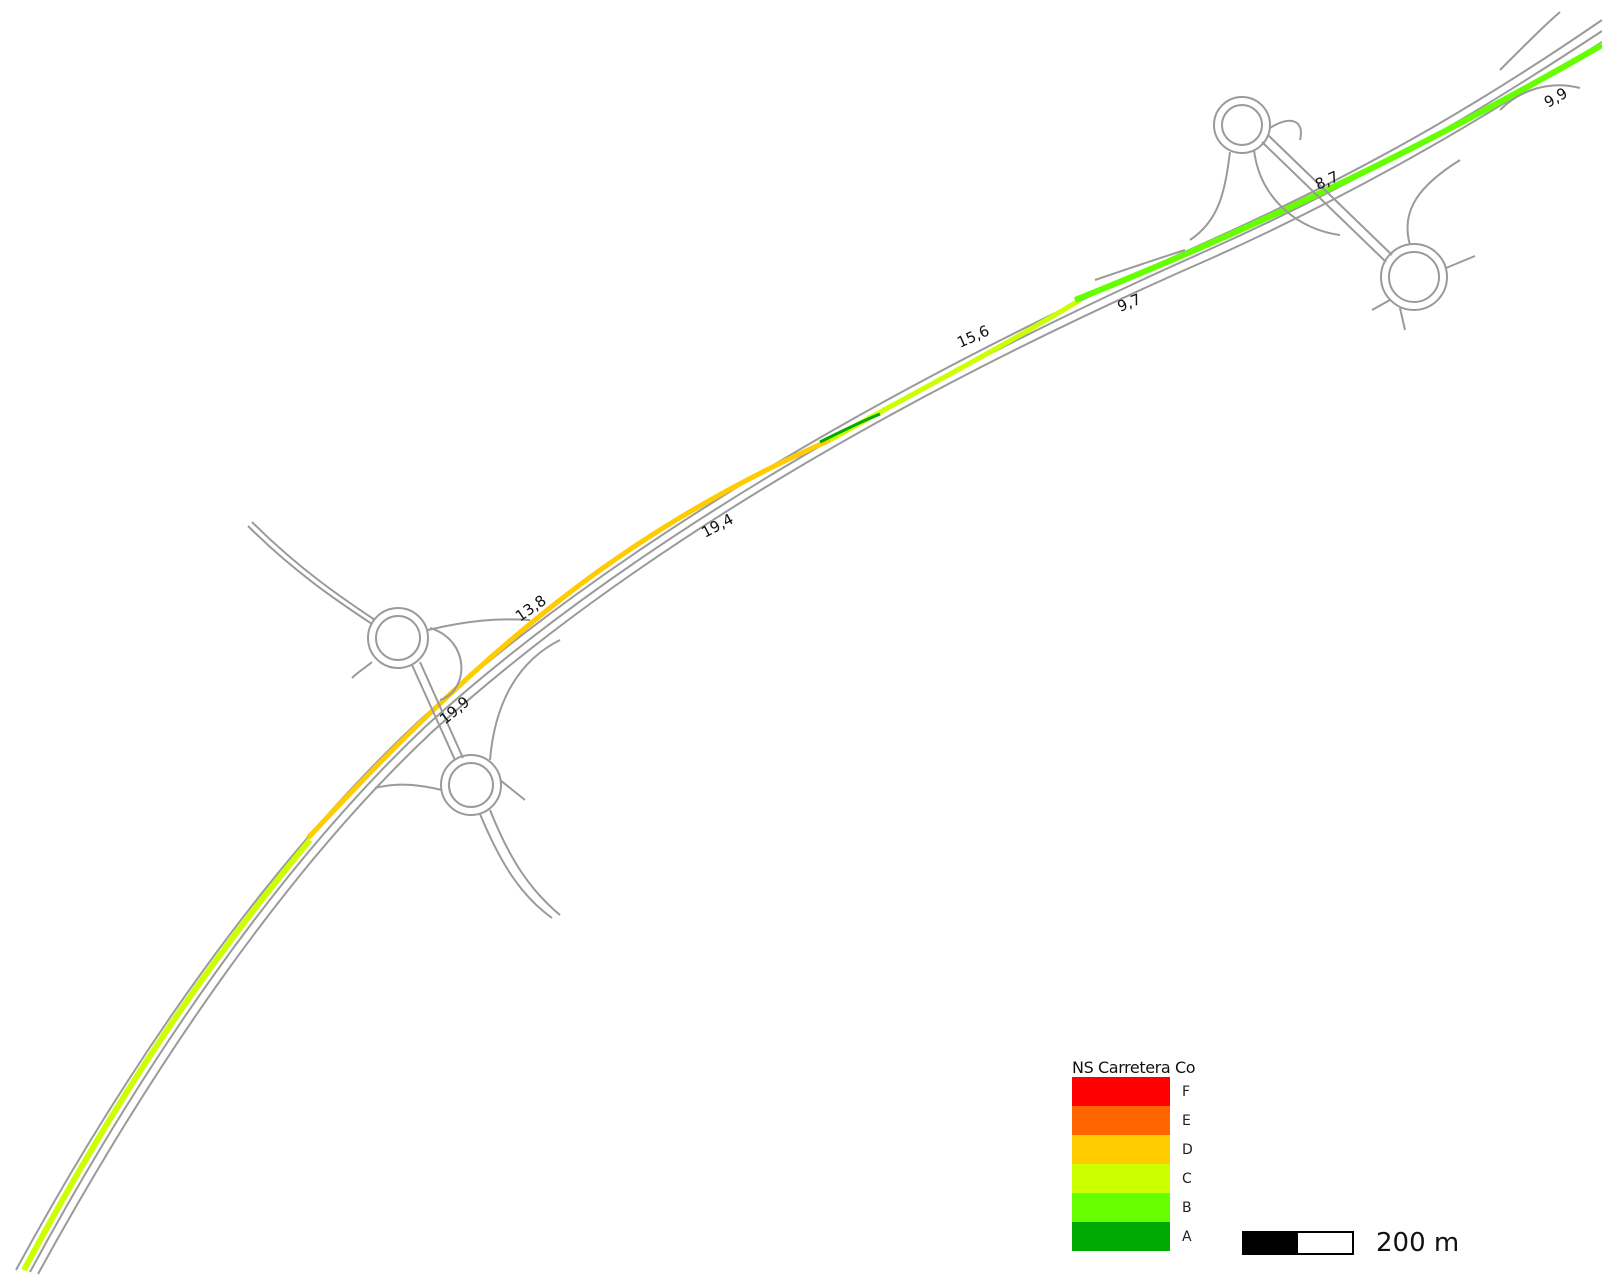 Image resolution: width=1602 pixels, height=1281 pixels. Describe the element at coordinates (167, 1055) in the screenshot. I see `lane-level-c-south` at that location.